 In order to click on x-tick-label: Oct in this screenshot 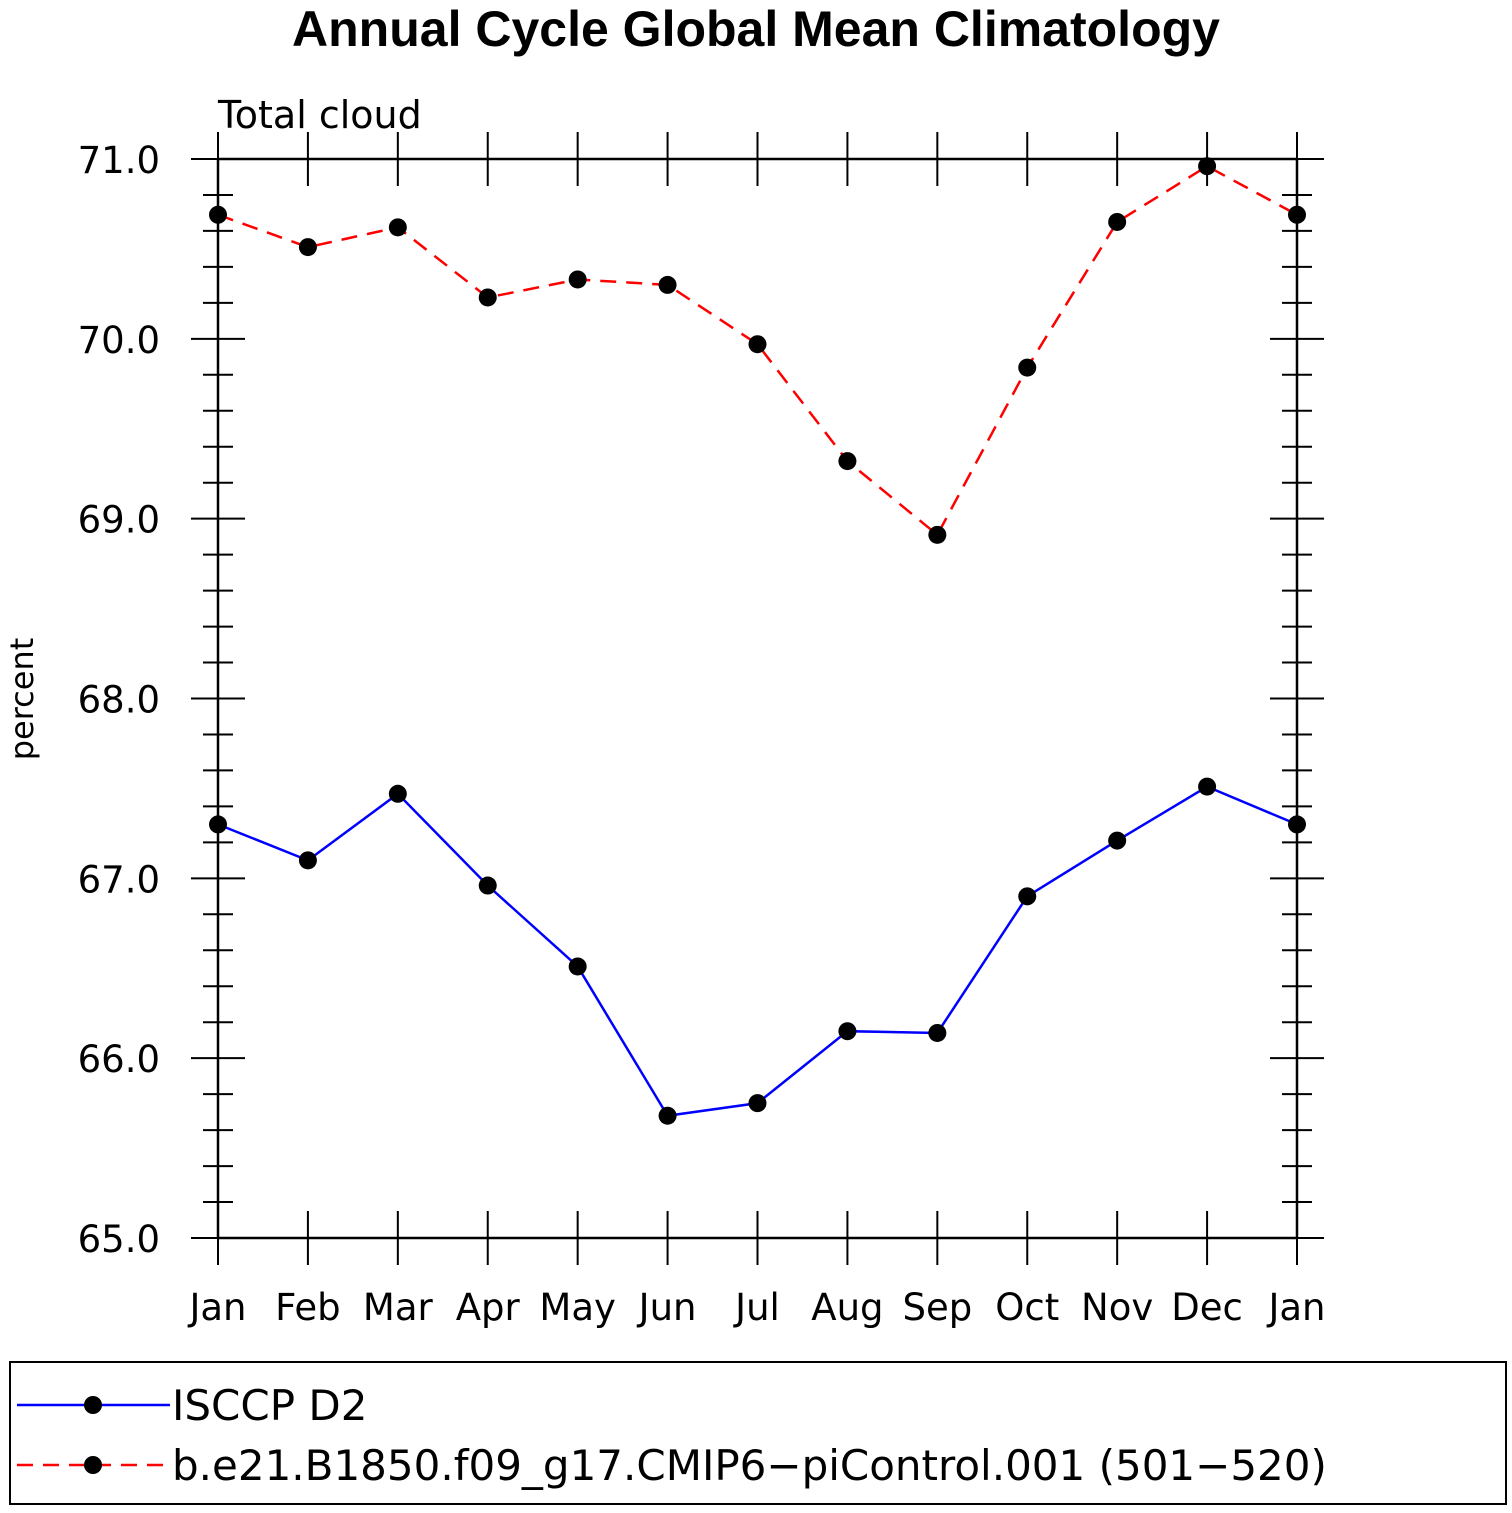, I will do `click(1027, 1307)`.